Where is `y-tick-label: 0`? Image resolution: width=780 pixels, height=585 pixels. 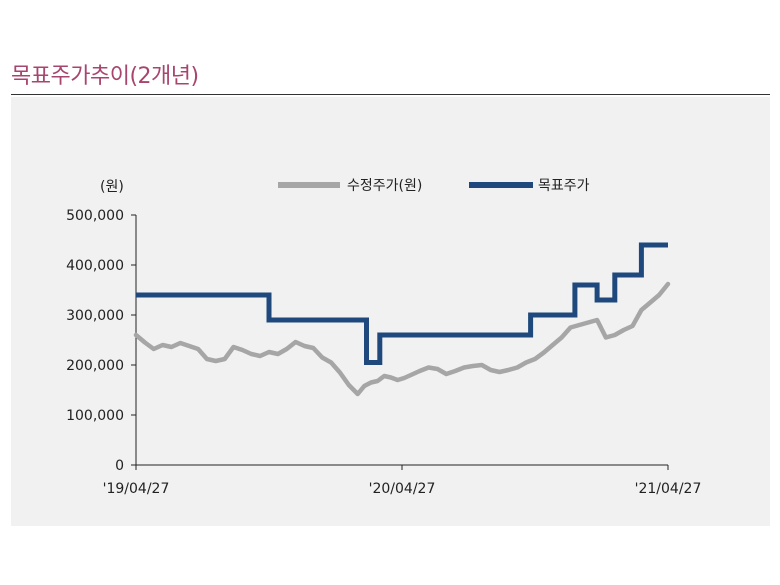
y-tick-label: 0 is located at coordinates (119, 466).